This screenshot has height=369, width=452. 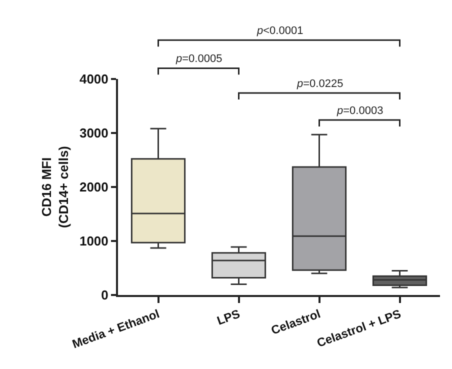 What do you see at coordinates (228, 317) in the screenshot?
I see `x-tick-label: LPS` at bounding box center [228, 317].